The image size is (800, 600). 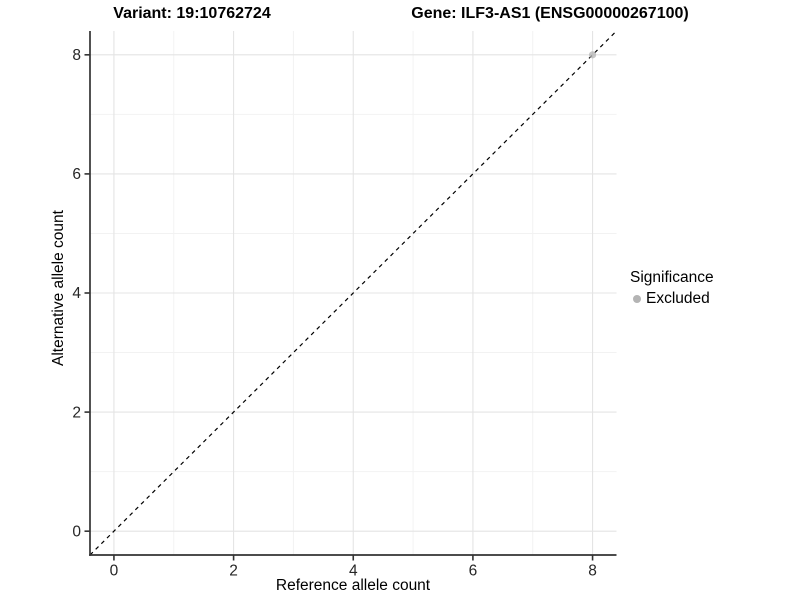 I want to click on data-point-excluded, so click(x=592, y=55).